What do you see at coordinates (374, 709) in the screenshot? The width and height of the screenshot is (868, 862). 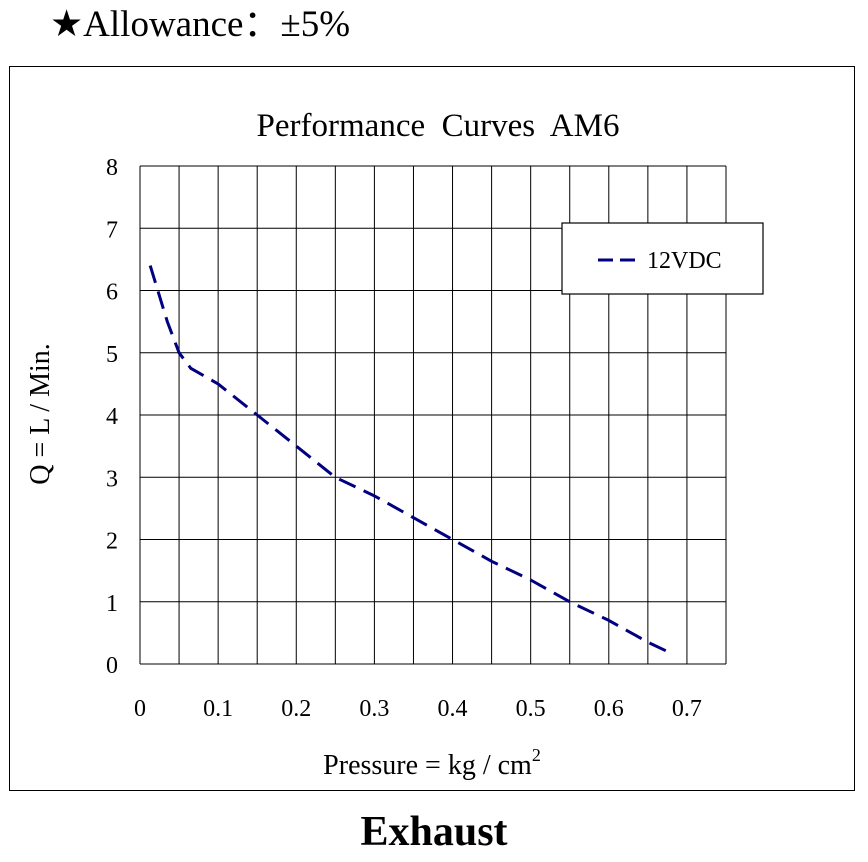 I see `x-tick-label: 0.3` at bounding box center [374, 709].